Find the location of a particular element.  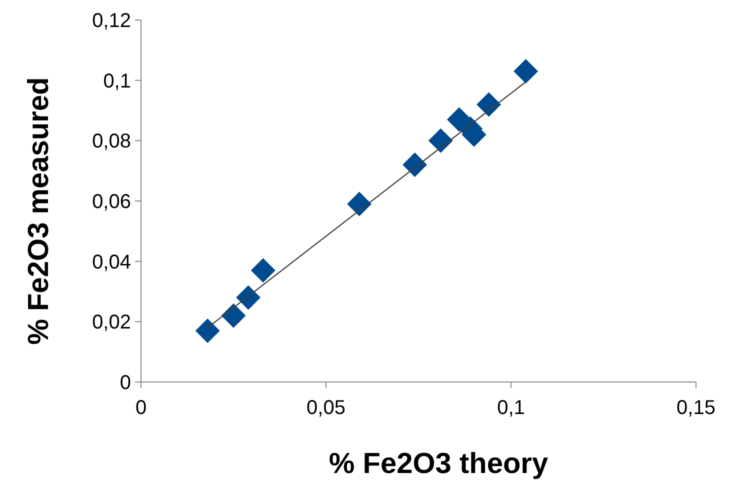

x-axis-title: % Fe2O3 theory is located at coordinates (438, 464).